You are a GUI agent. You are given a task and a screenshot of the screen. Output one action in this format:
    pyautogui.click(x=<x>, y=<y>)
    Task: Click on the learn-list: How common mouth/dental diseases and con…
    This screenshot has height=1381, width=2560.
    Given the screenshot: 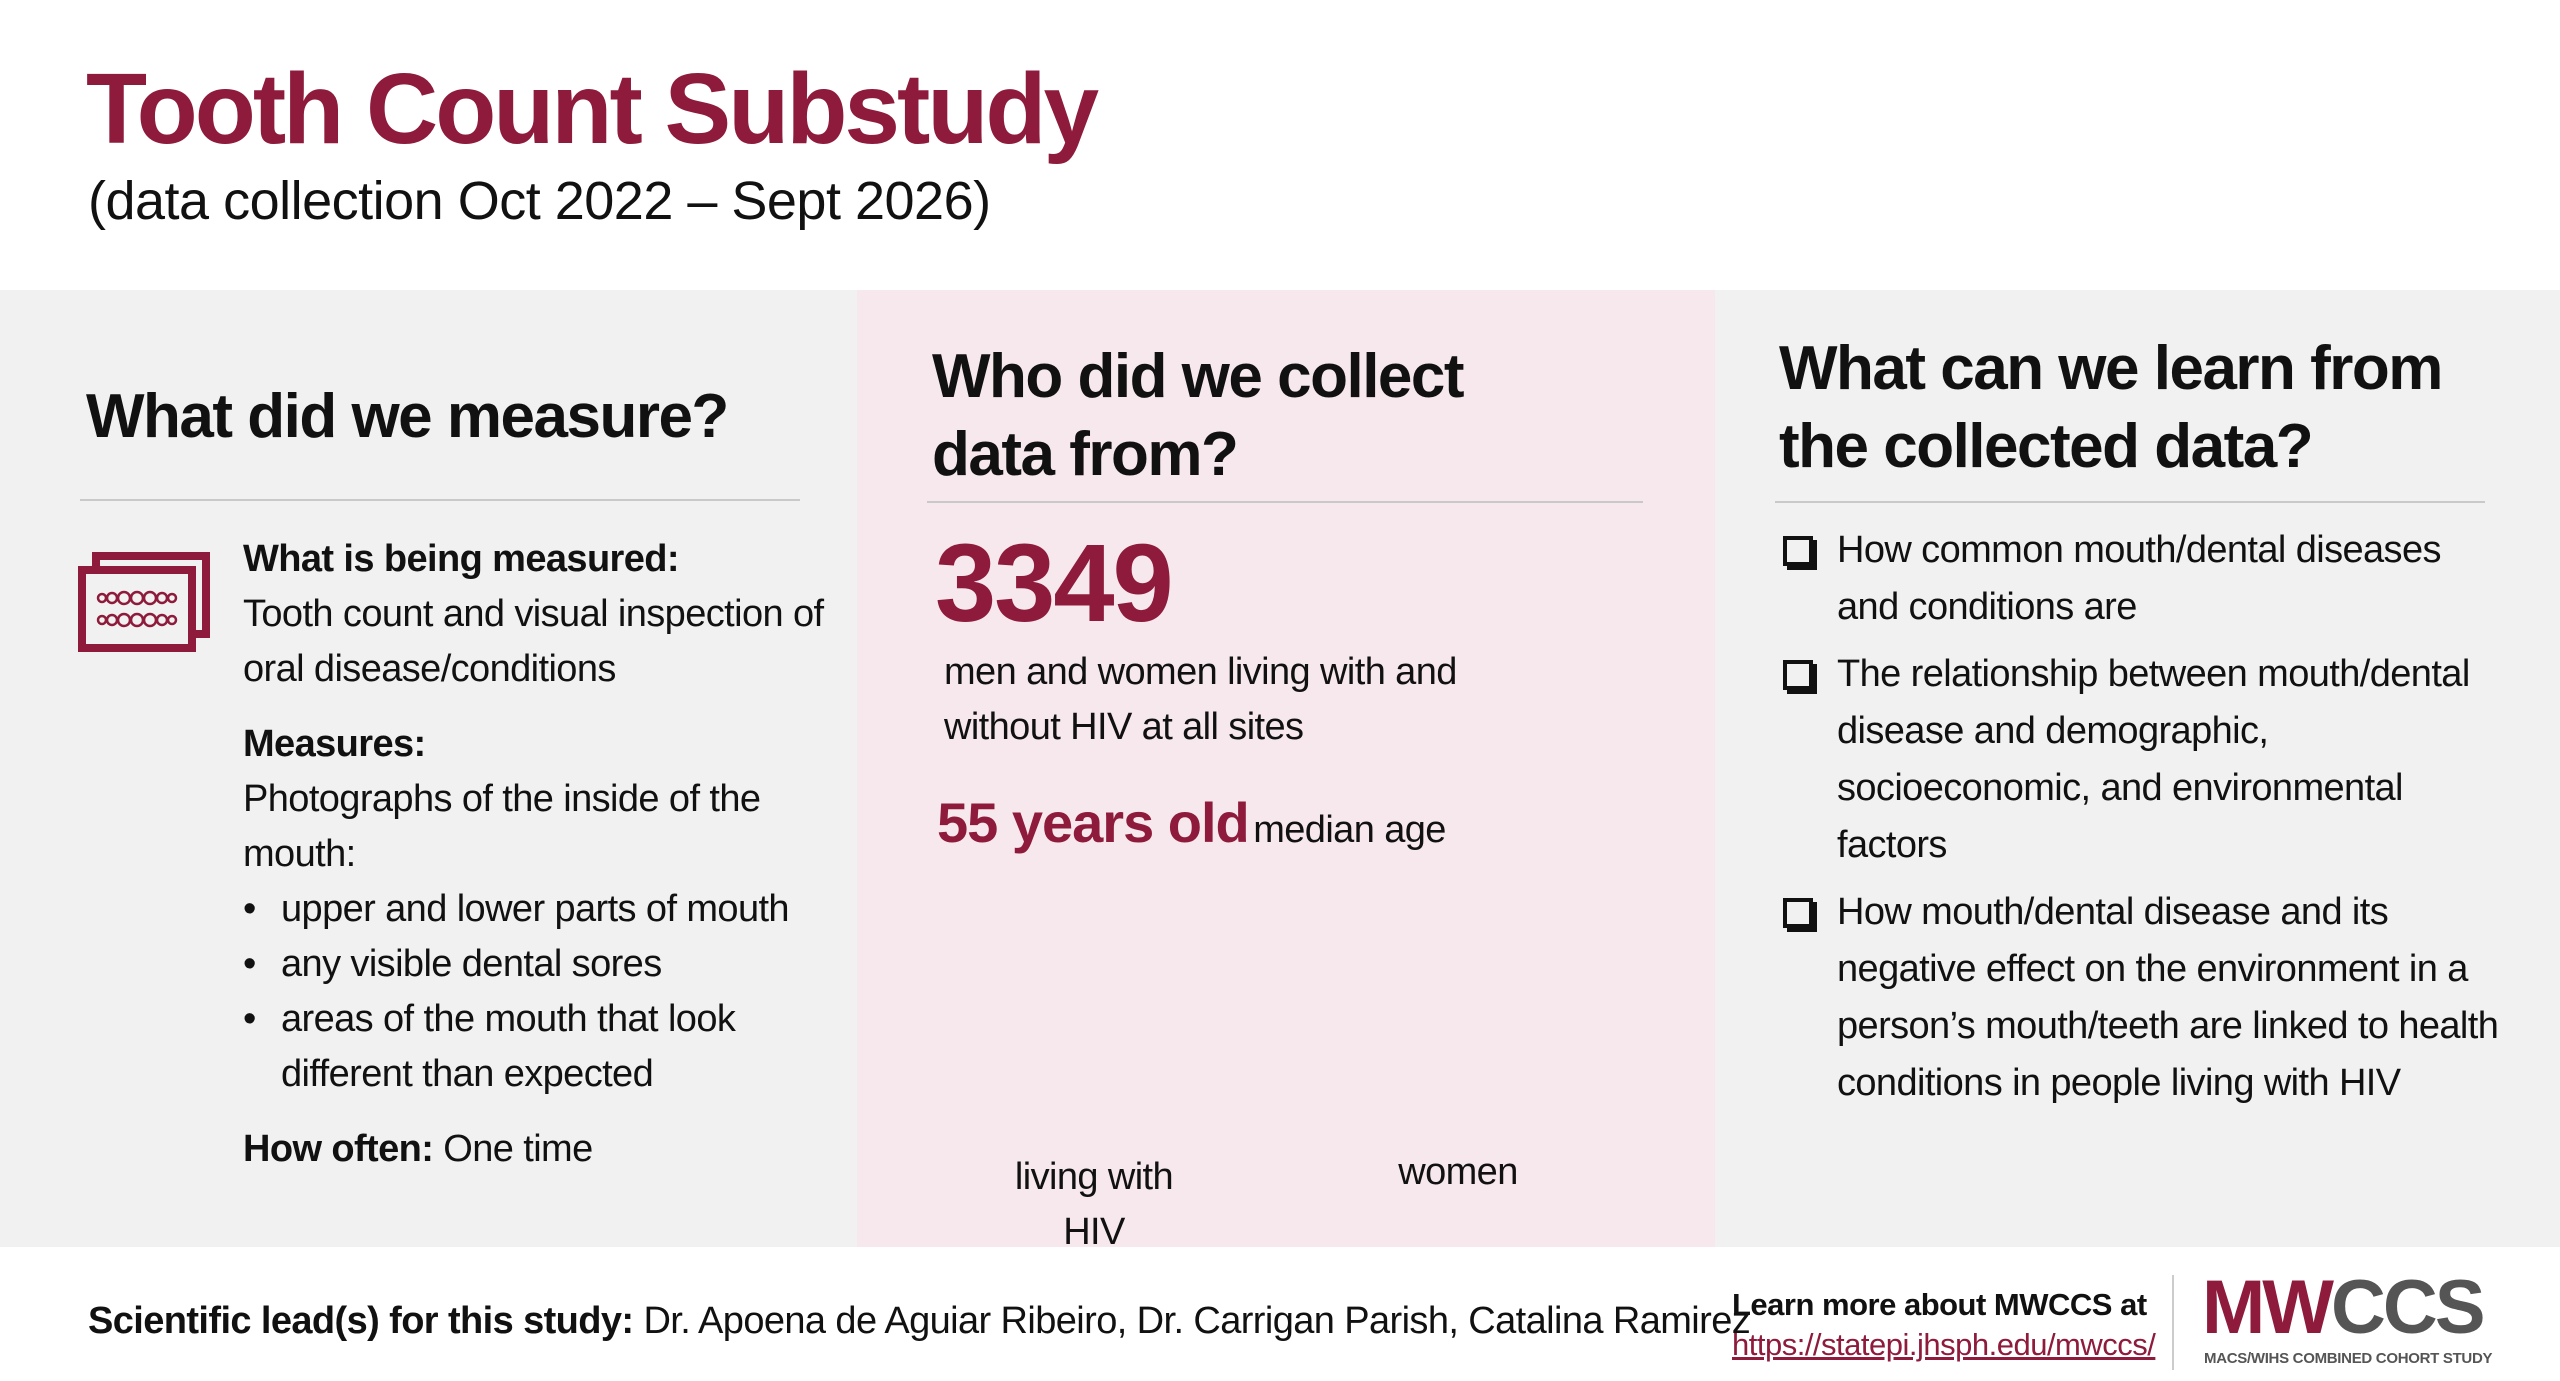 What is the action you would take?
    pyautogui.click(x=2139, y=822)
    